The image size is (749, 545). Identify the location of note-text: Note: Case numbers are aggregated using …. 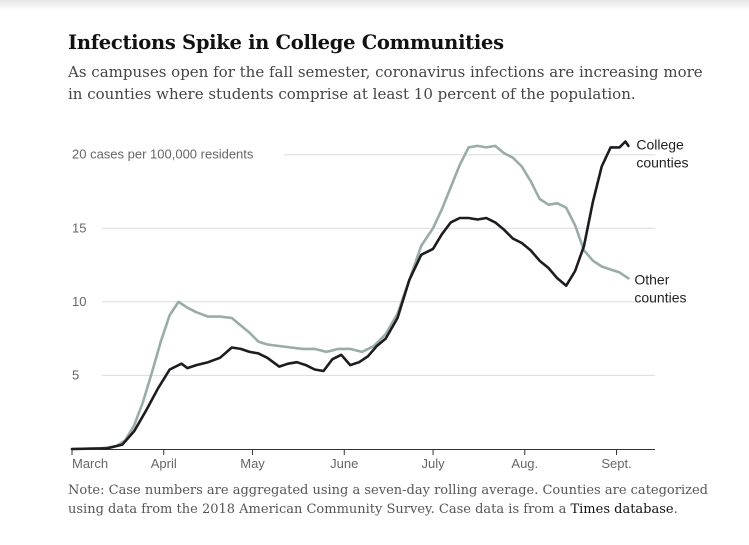
(388, 500).